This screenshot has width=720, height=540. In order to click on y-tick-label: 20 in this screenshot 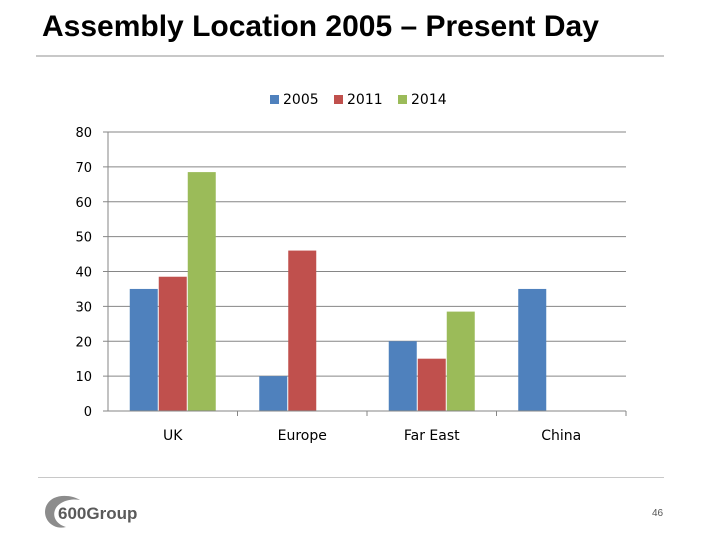, I will do `click(83, 342)`.